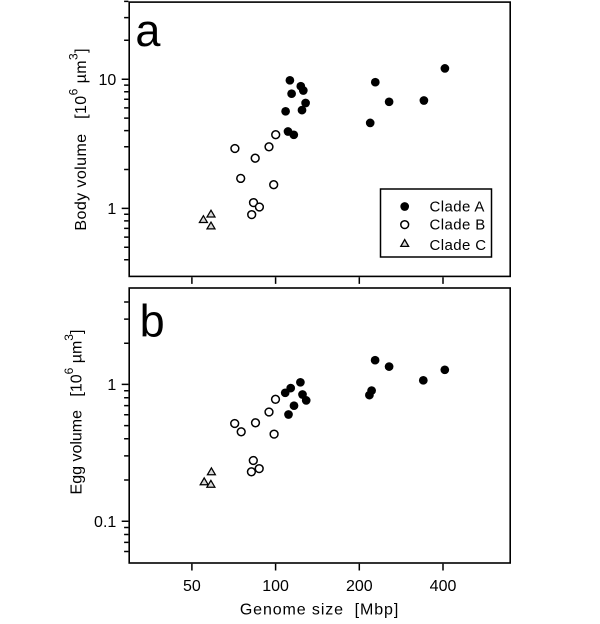 The image size is (600, 624). What do you see at coordinates (275, 586) in the screenshot?
I see `svg-text: 100` at bounding box center [275, 586].